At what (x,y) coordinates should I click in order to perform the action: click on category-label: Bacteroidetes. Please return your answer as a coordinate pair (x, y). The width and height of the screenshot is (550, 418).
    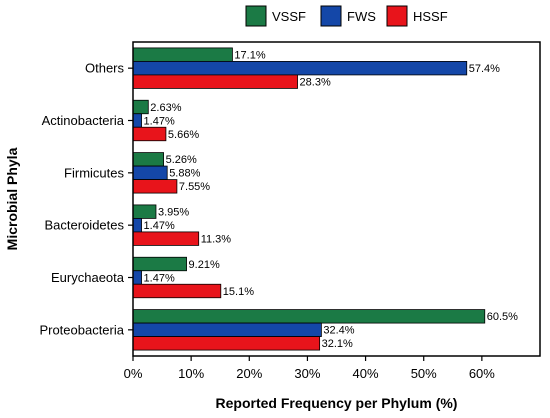
    Looking at the image, I should click on (85, 225).